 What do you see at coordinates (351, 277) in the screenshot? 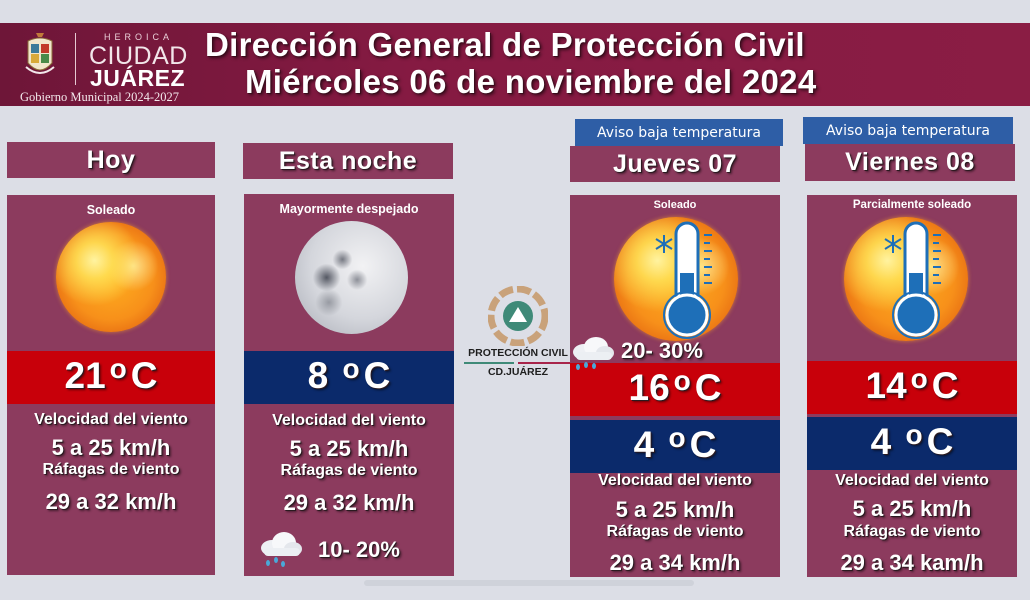
I see `moon-icon` at bounding box center [351, 277].